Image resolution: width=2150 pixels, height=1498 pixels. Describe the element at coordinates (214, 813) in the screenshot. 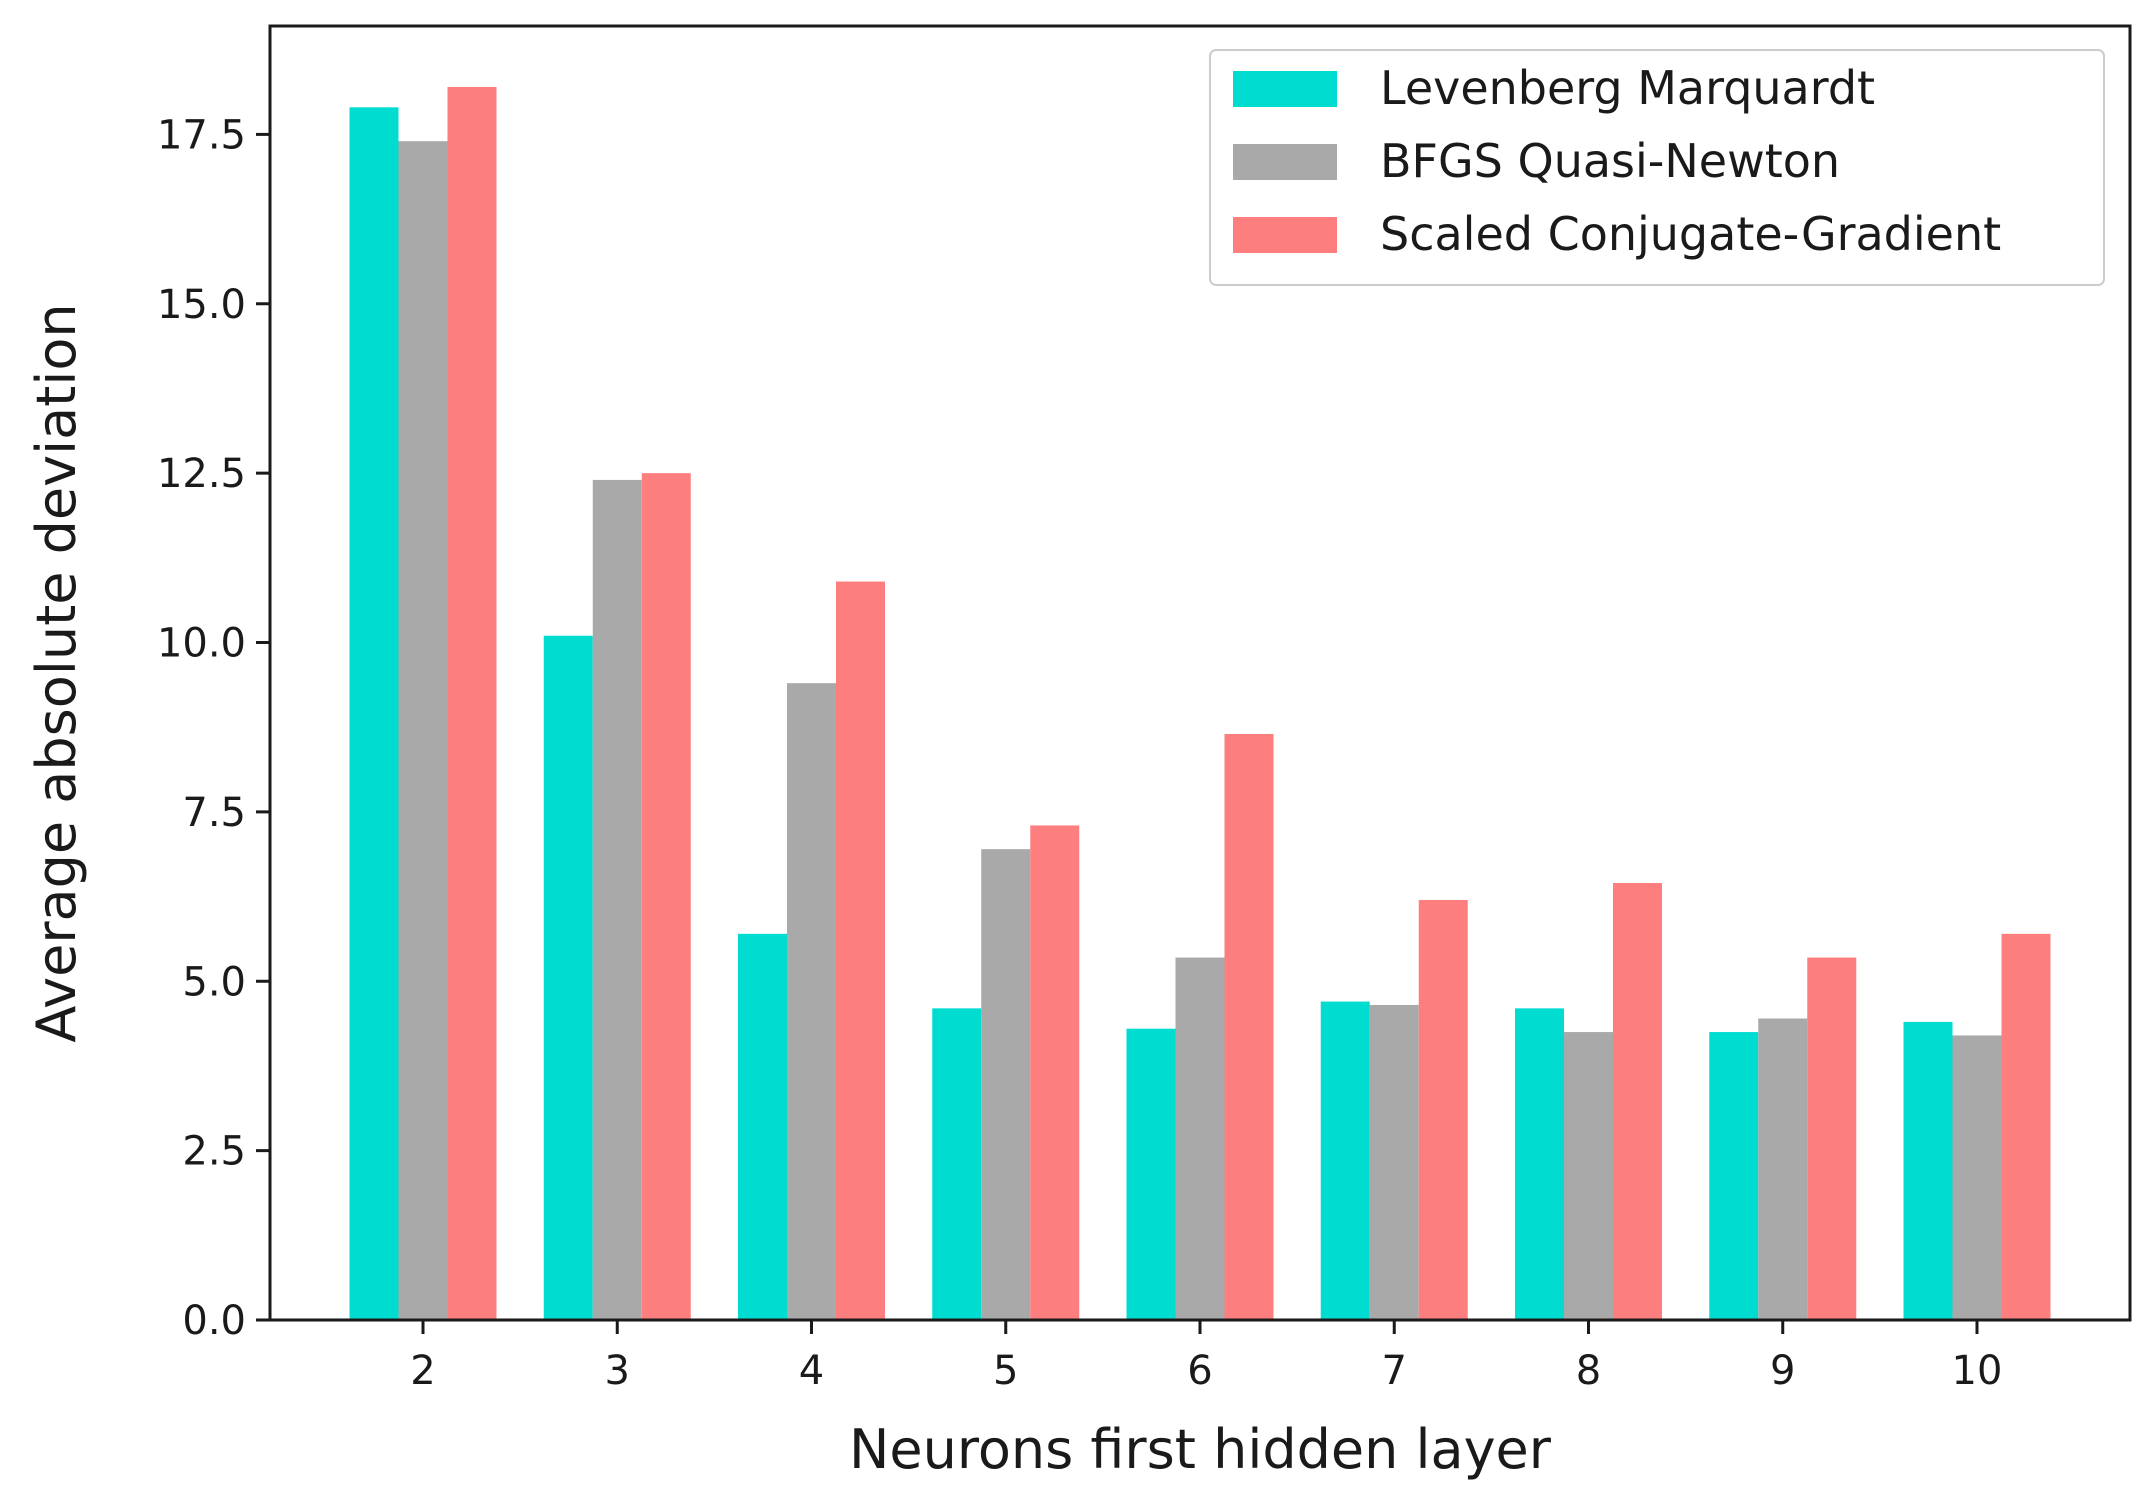

I see `y-tick-label: 7.5` at that location.